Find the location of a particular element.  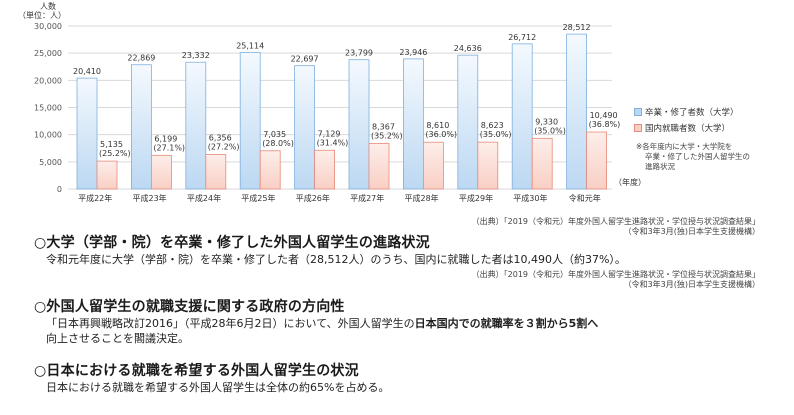

data-label-graduates: 25,114 is located at coordinates (250, 46).